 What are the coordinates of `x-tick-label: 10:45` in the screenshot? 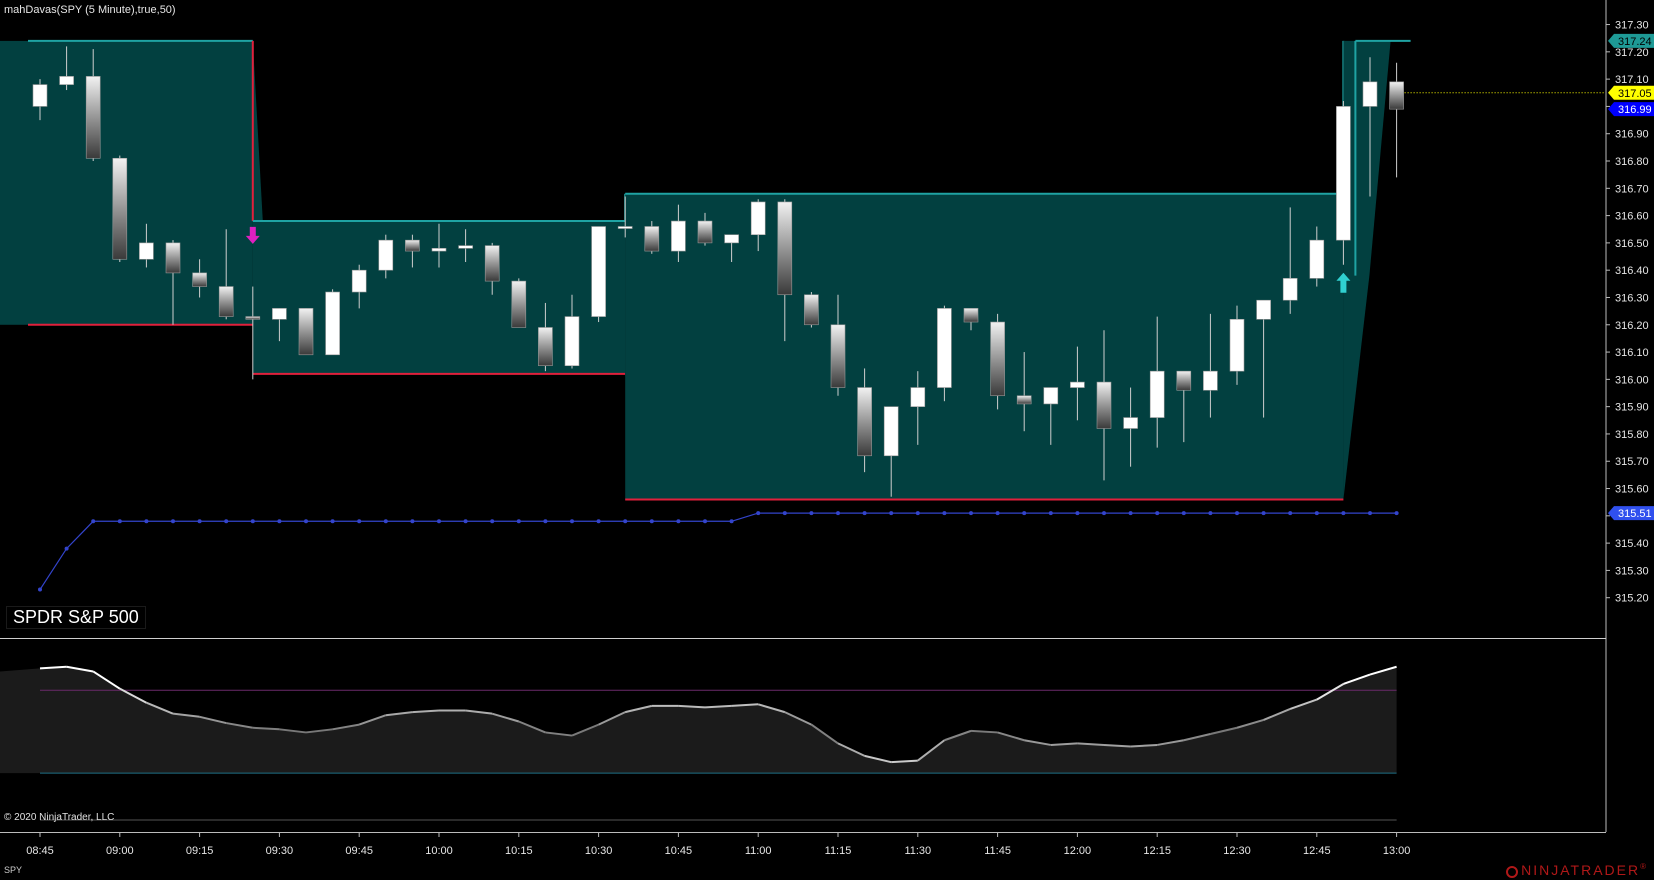 It's located at (679, 851).